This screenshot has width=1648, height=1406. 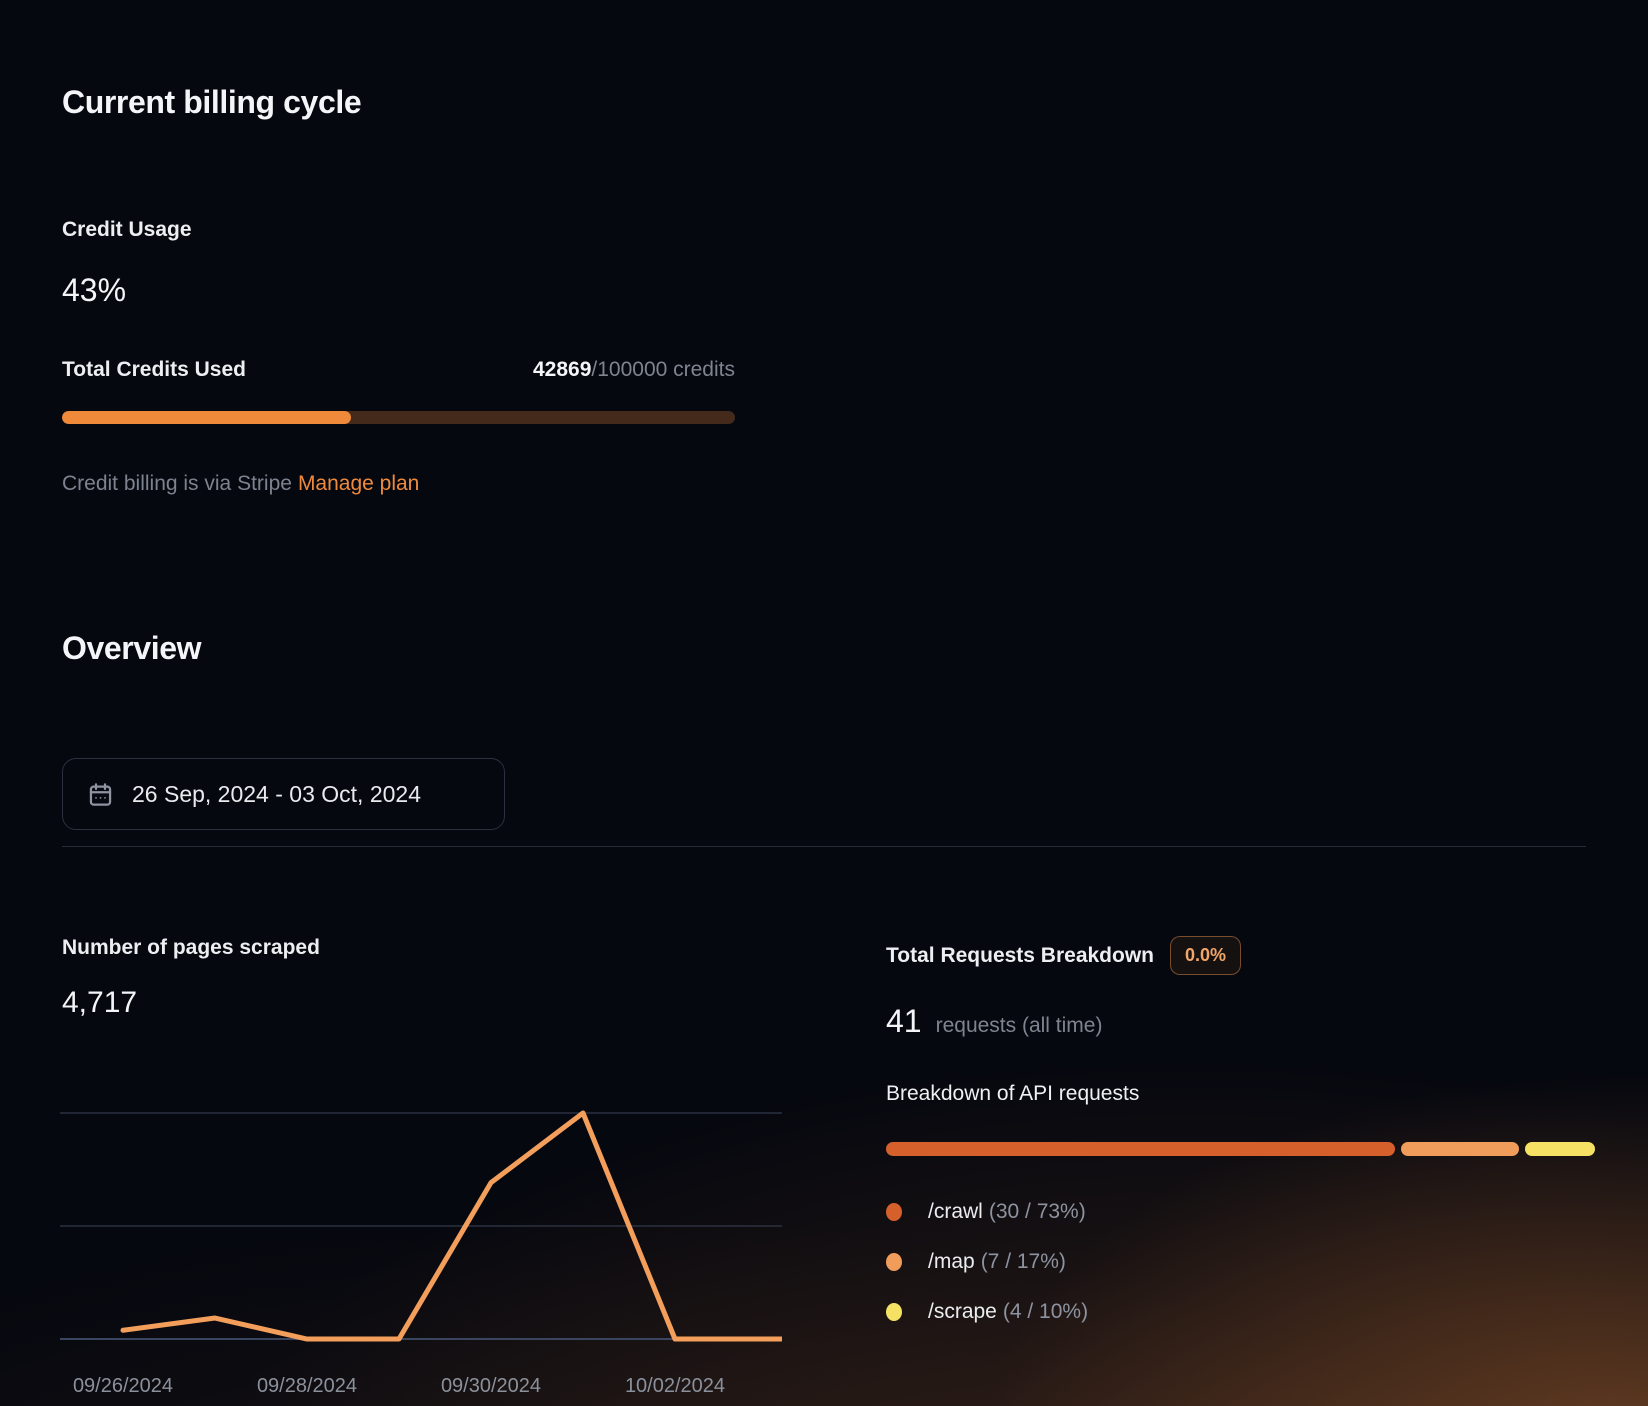 What do you see at coordinates (562, 369) in the screenshot?
I see `credits-used: 42869` at bounding box center [562, 369].